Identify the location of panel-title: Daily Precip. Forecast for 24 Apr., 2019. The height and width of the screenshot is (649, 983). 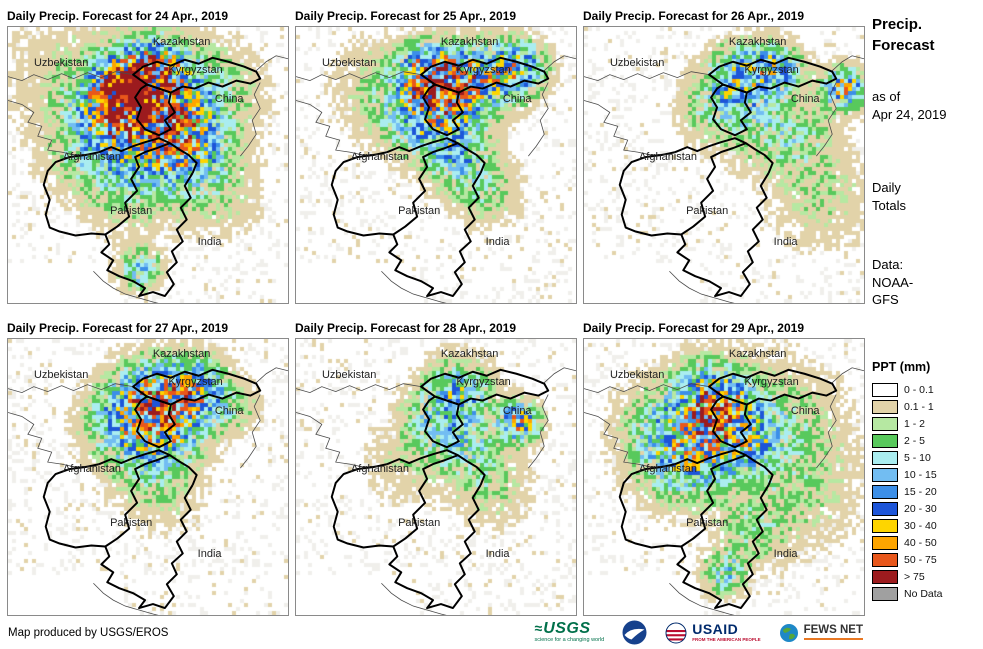
(117, 16).